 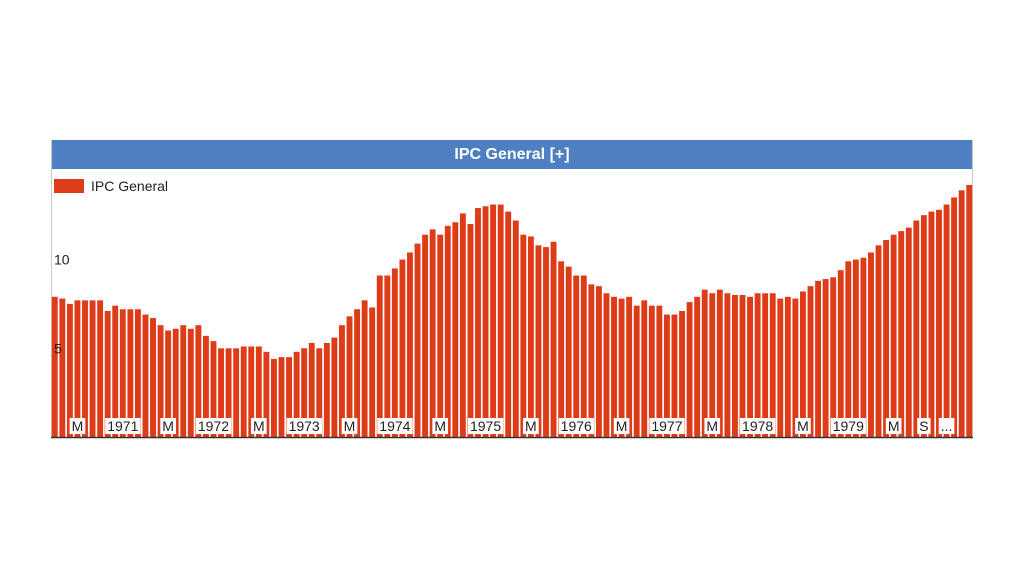 I want to click on chart-title: IPC General [+], so click(x=512, y=154).